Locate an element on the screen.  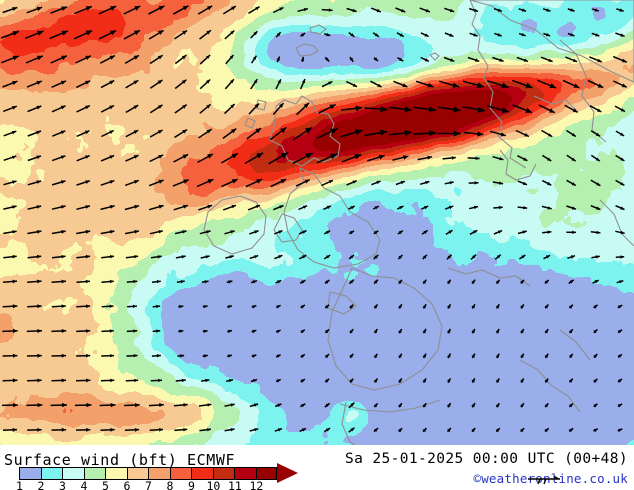
colorbar-tick-6: 6 is located at coordinates (127, 484).